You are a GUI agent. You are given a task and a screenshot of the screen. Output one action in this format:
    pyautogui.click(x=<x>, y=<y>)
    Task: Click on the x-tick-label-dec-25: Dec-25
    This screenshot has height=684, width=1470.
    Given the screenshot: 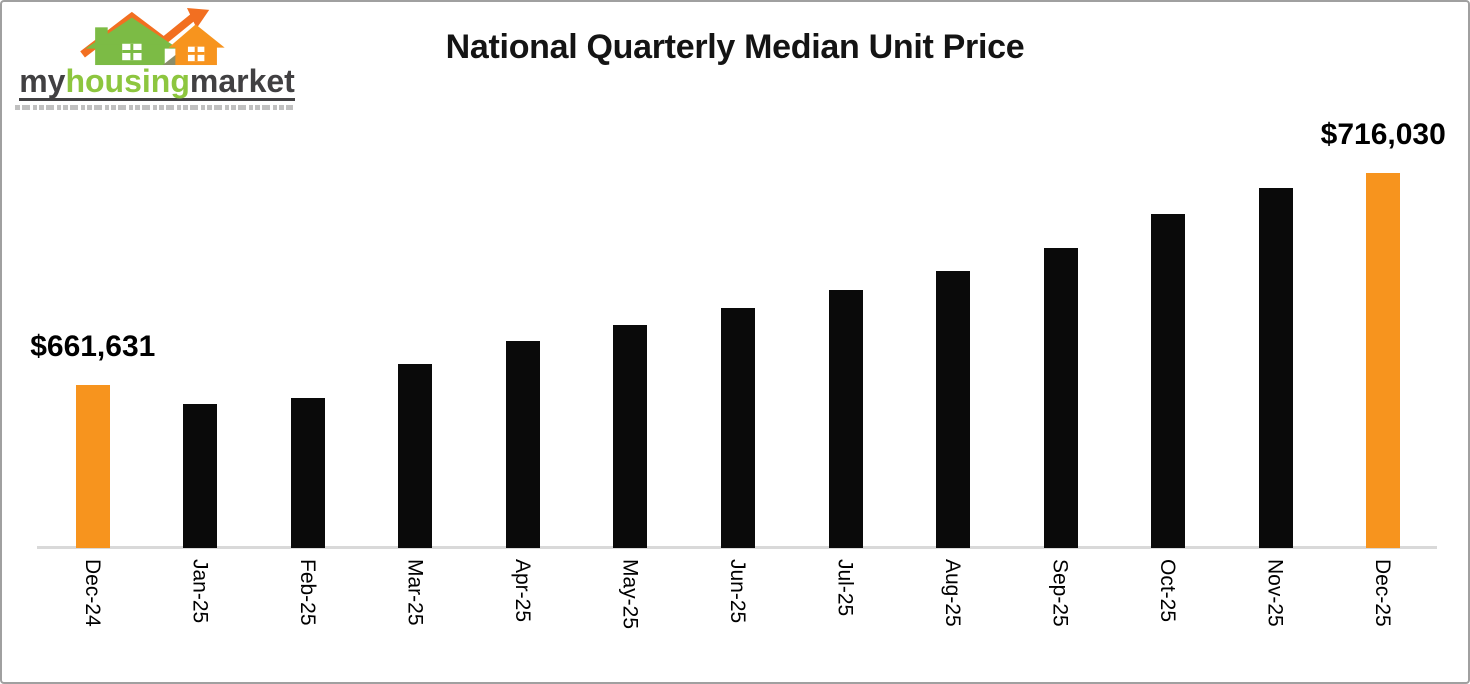 What is the action you would take?
    pyautogui.click(x=1383, y=593)
    